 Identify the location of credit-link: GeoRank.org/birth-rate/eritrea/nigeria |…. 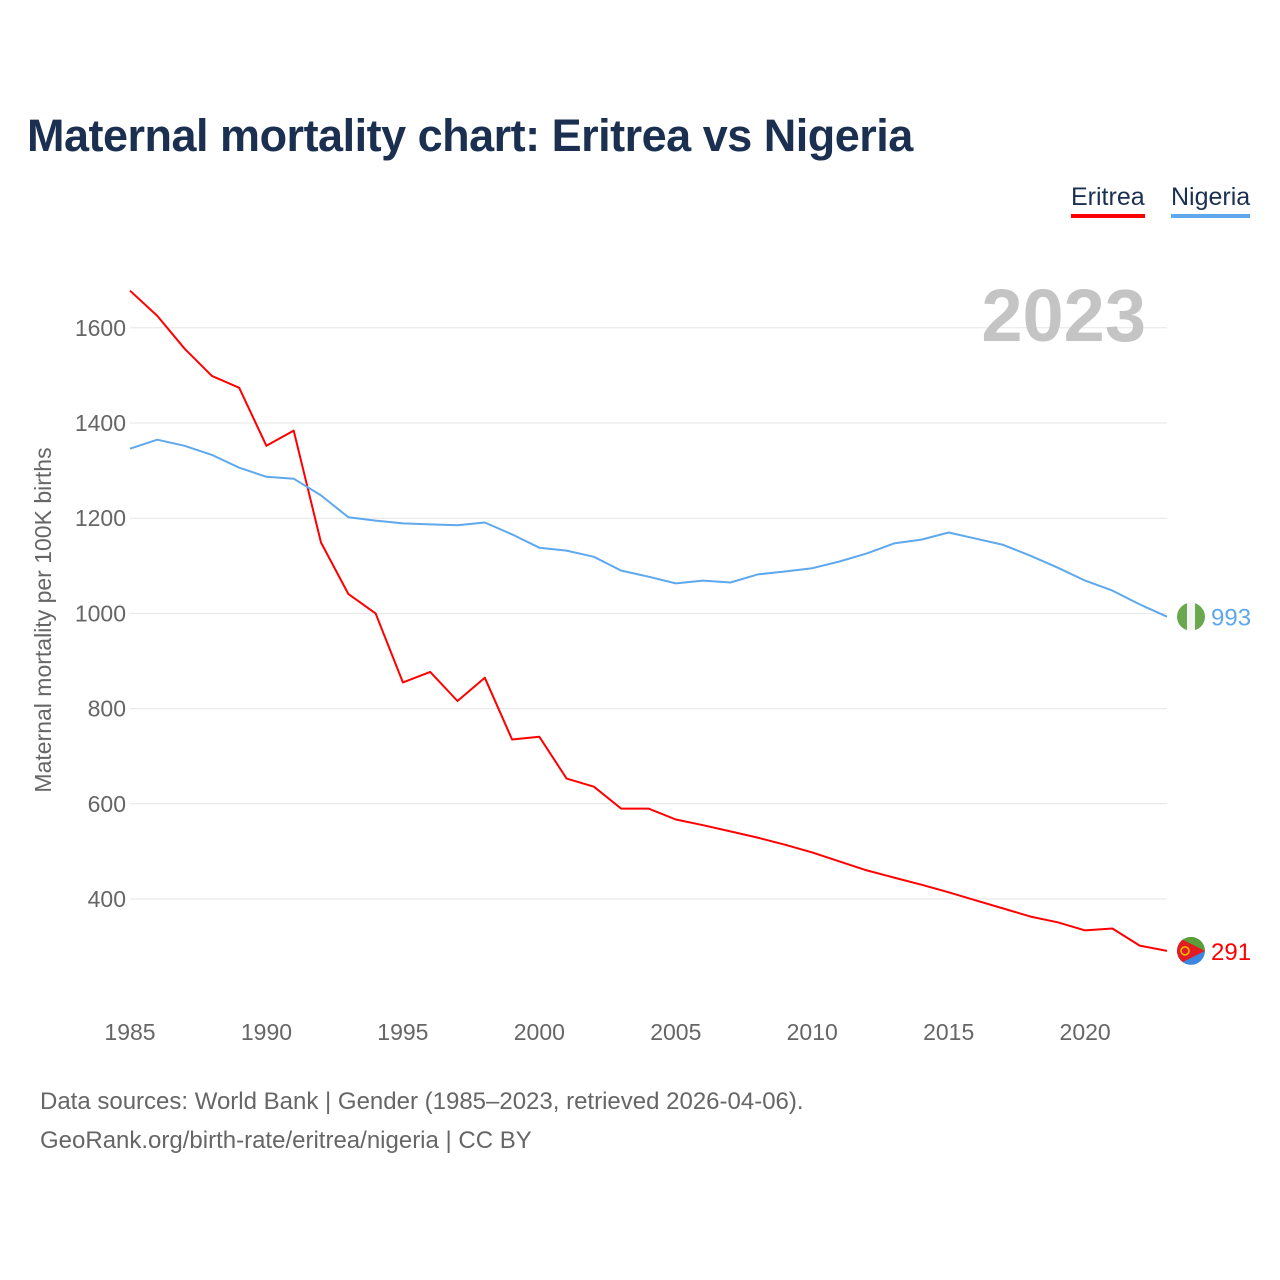
(286, 1140).